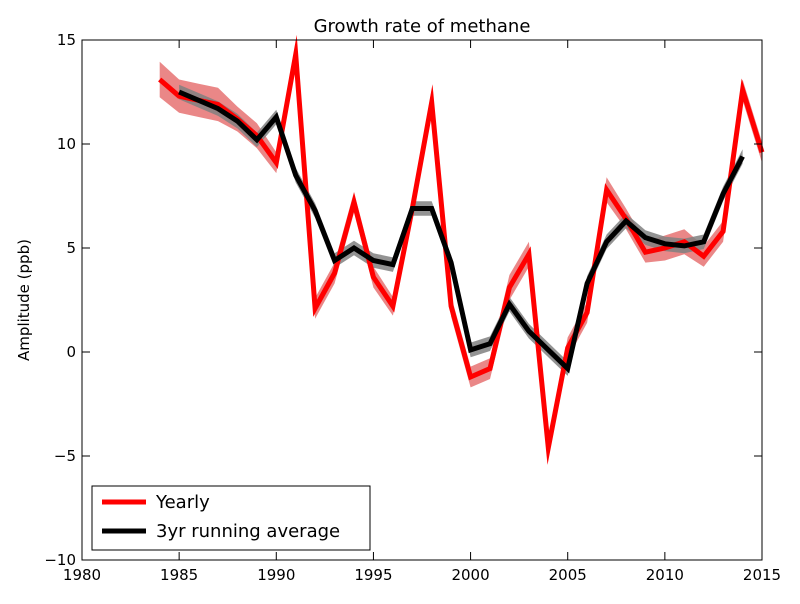  I want to click on x-tick-label: 2010, so click(665, 575).